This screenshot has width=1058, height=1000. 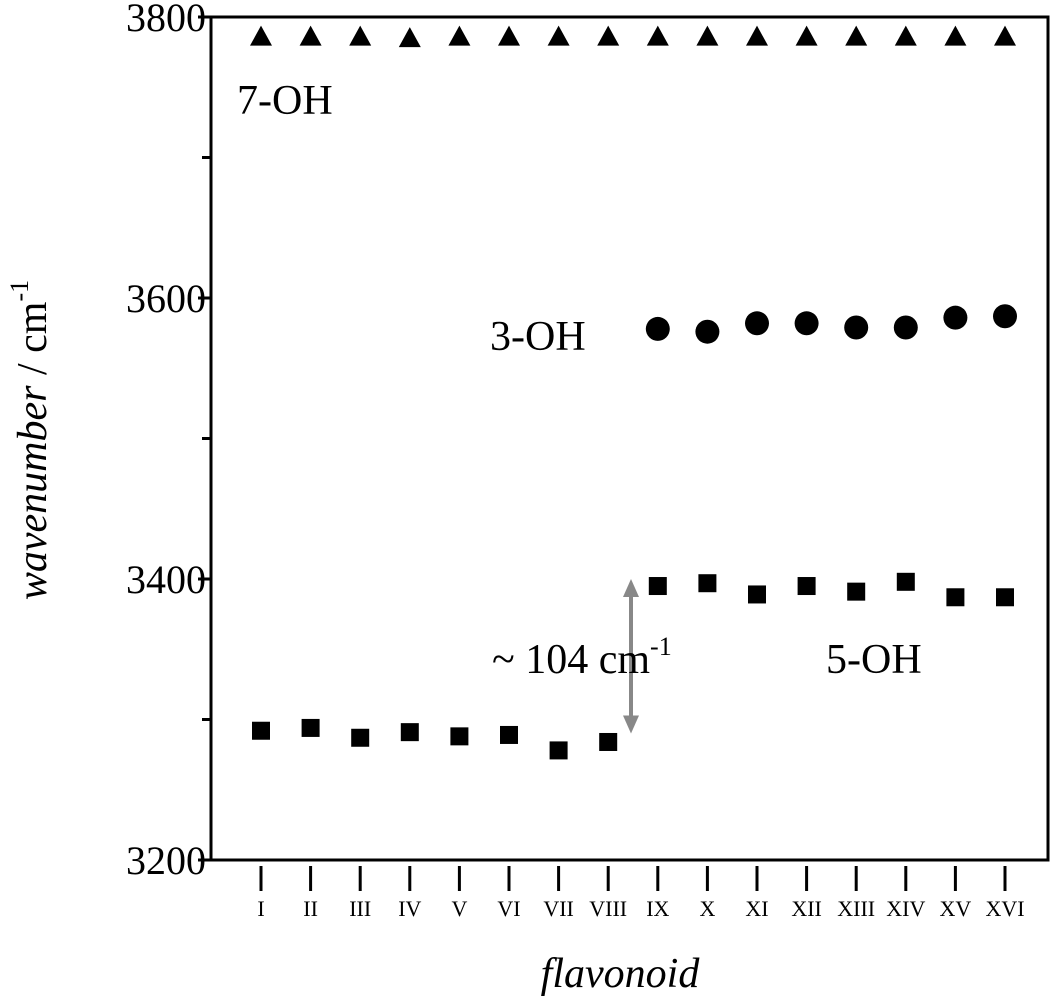 I want to click on x-axis: I II III IV V VI VII VIII IX X XI XII XIII XIV XV XVI, so click(x=641, y=893).